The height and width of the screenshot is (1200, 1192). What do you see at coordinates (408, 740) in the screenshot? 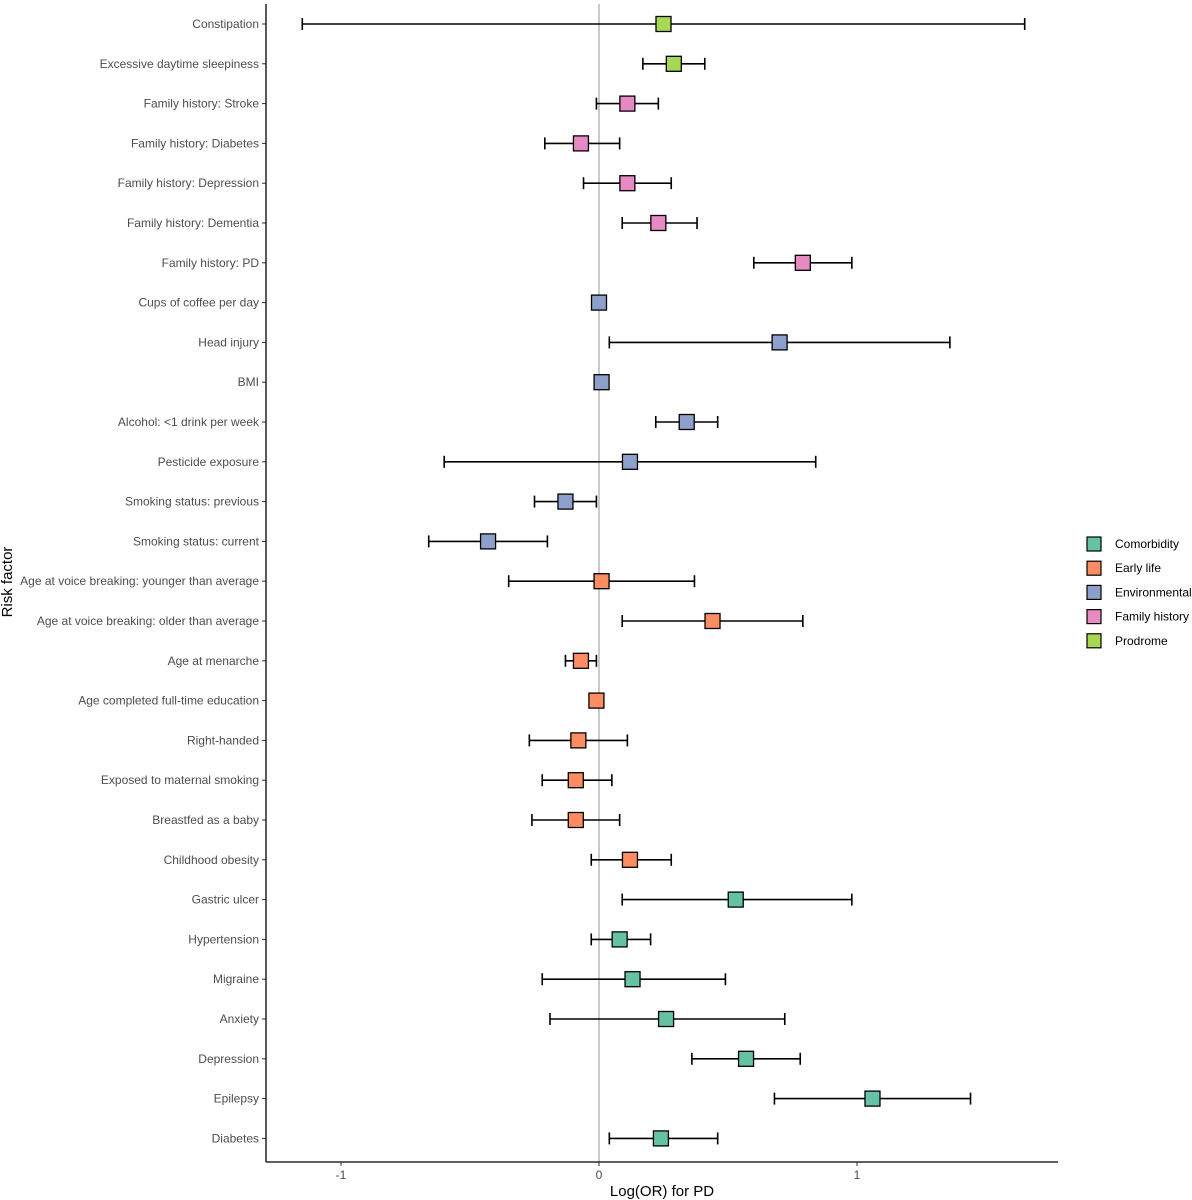
I see `risk-factor-row: Right-handed` at bounding box center [408, 740].